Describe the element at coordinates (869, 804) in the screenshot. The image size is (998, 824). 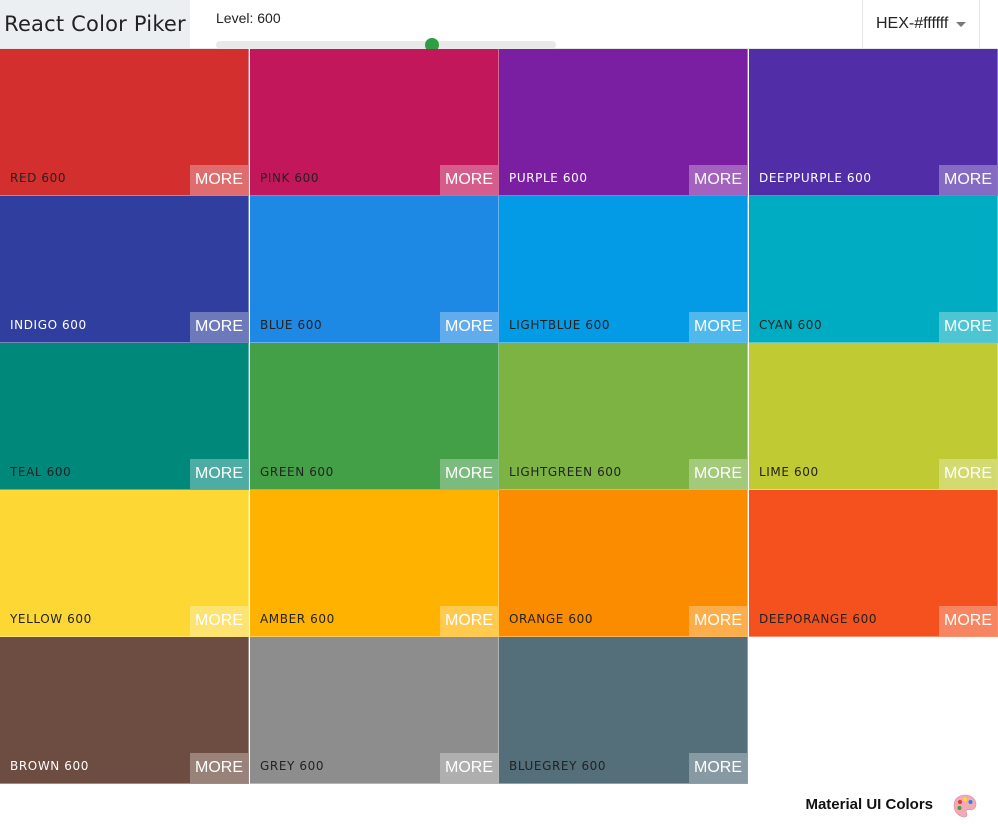
I see `palette-footer-title: Material UI Colors` at that location.